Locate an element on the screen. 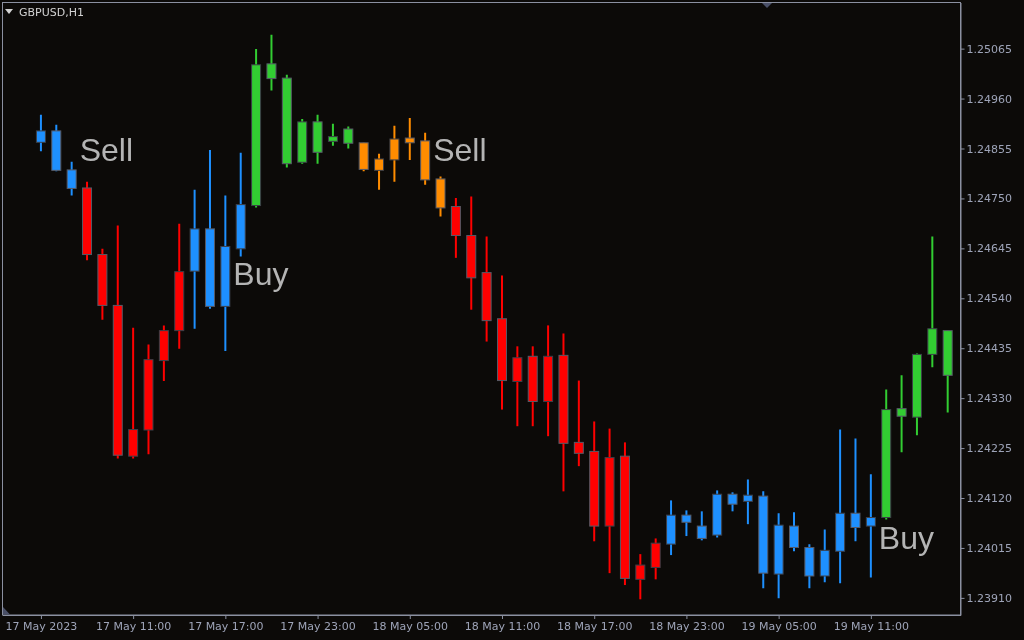 This screenshot has height=640, width=1024. x-tick-label: 17 May 11:00 is located at coordinates (133, 626).